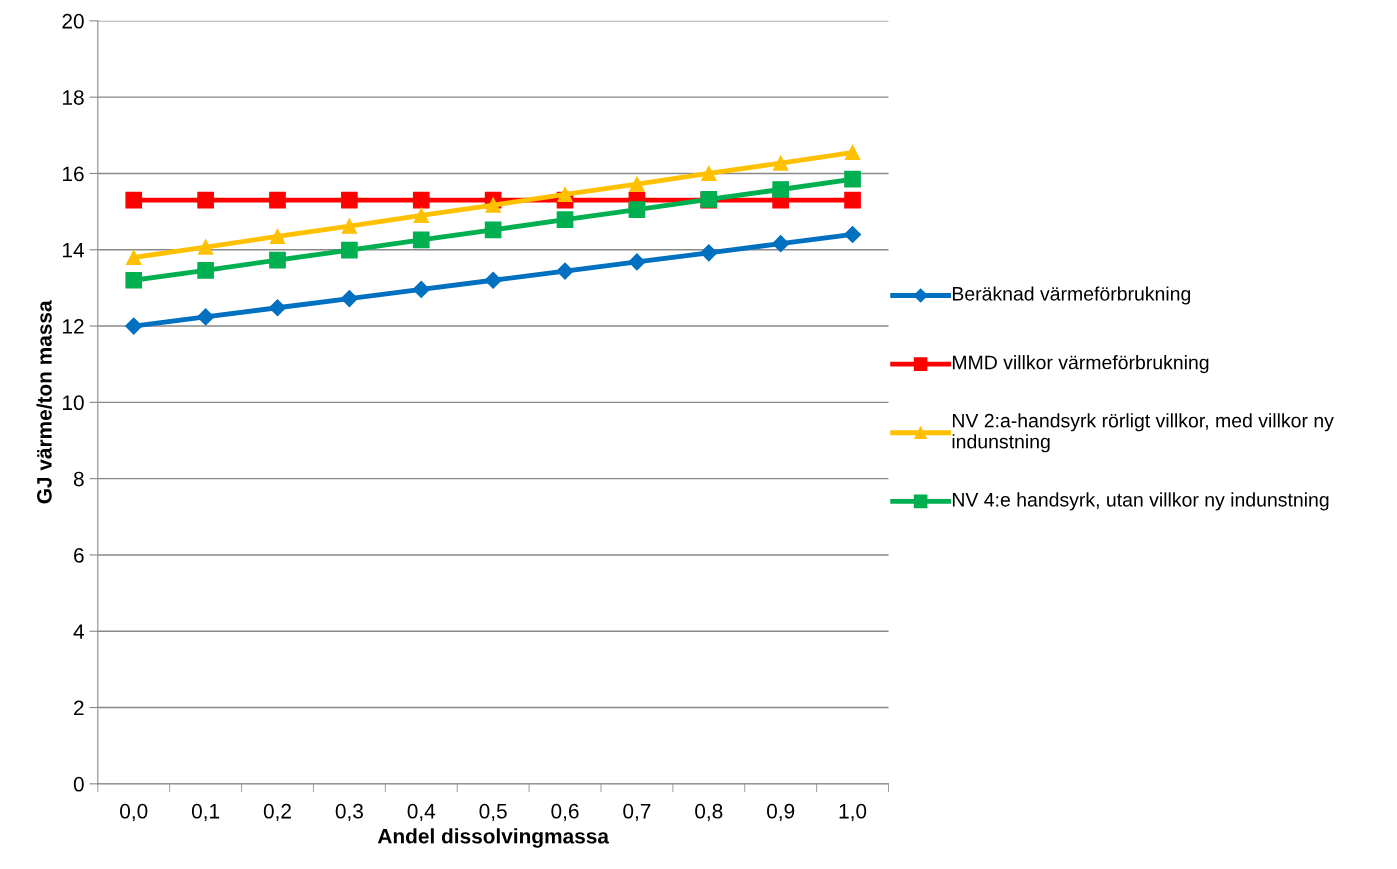 Image resolution: width=1397 pixels, height=869 pixels. What do you see at coordinates (73, 250) in the screenshot?
I see `y-tick-label: 14` at bounding box center [73, 250].